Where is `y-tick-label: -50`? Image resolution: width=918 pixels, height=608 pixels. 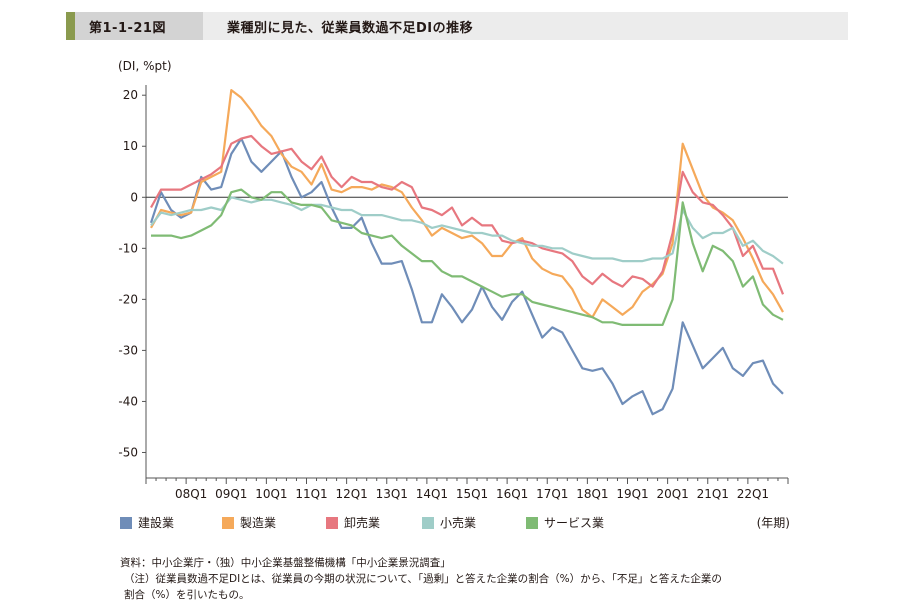
y-tick-label: -50 is located at coordinates (128, 452).